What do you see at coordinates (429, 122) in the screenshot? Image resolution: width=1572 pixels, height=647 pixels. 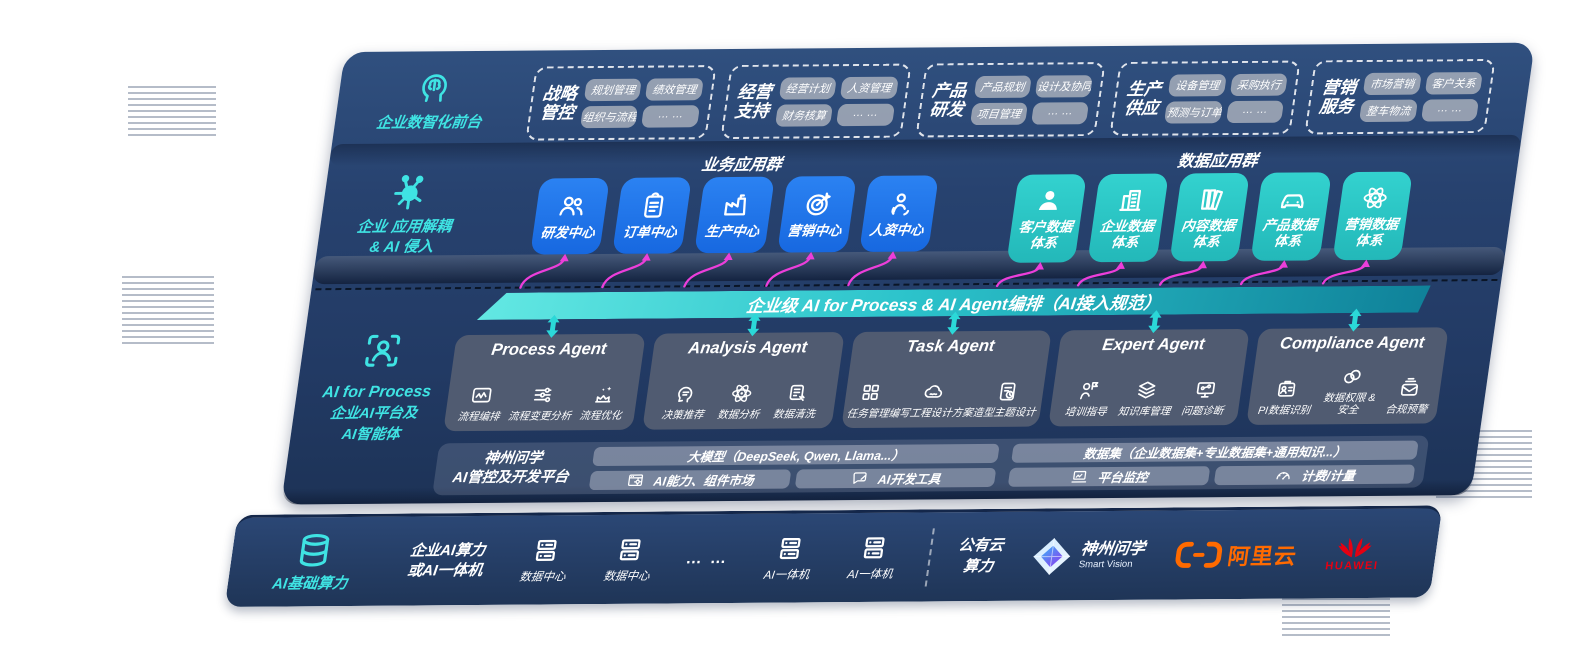 I see `layer-label-text: 企业数智化前台` at bounding box center [429, 122].